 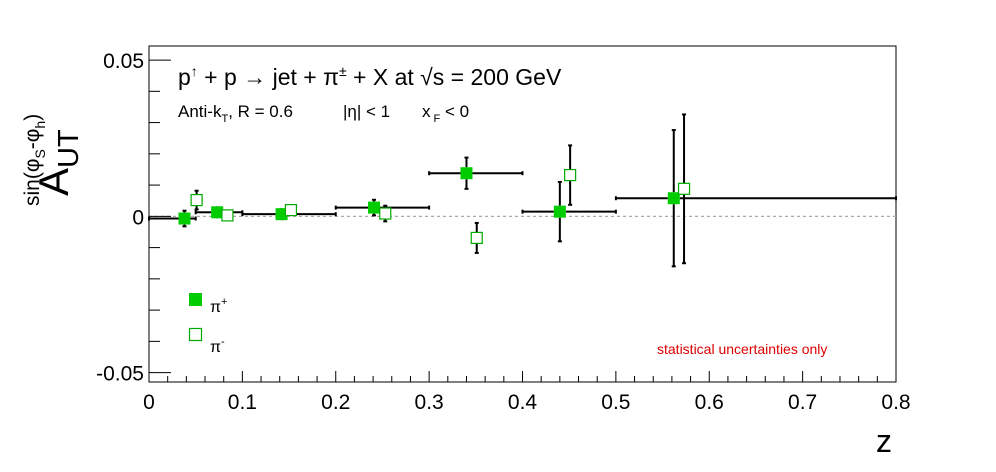 I want to click on uncertainty-note: statistical uncertainties only, so click(x=742, y=349).